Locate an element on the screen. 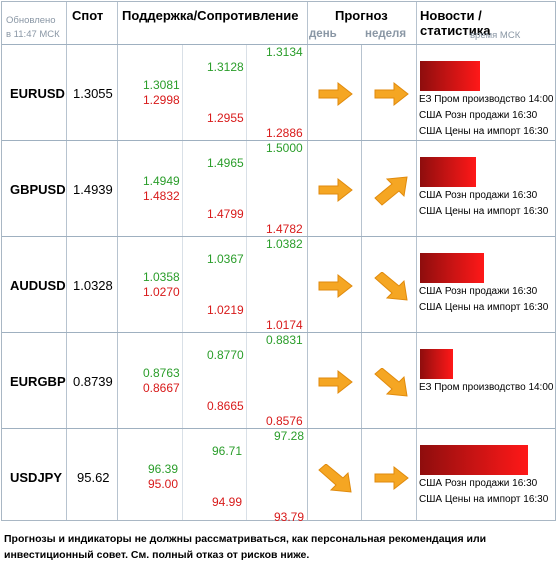 The width and height of the screenshot is (558, 567). support-resistance-header: Поддержка/Сопротивление is located at coordinates (210, 15).